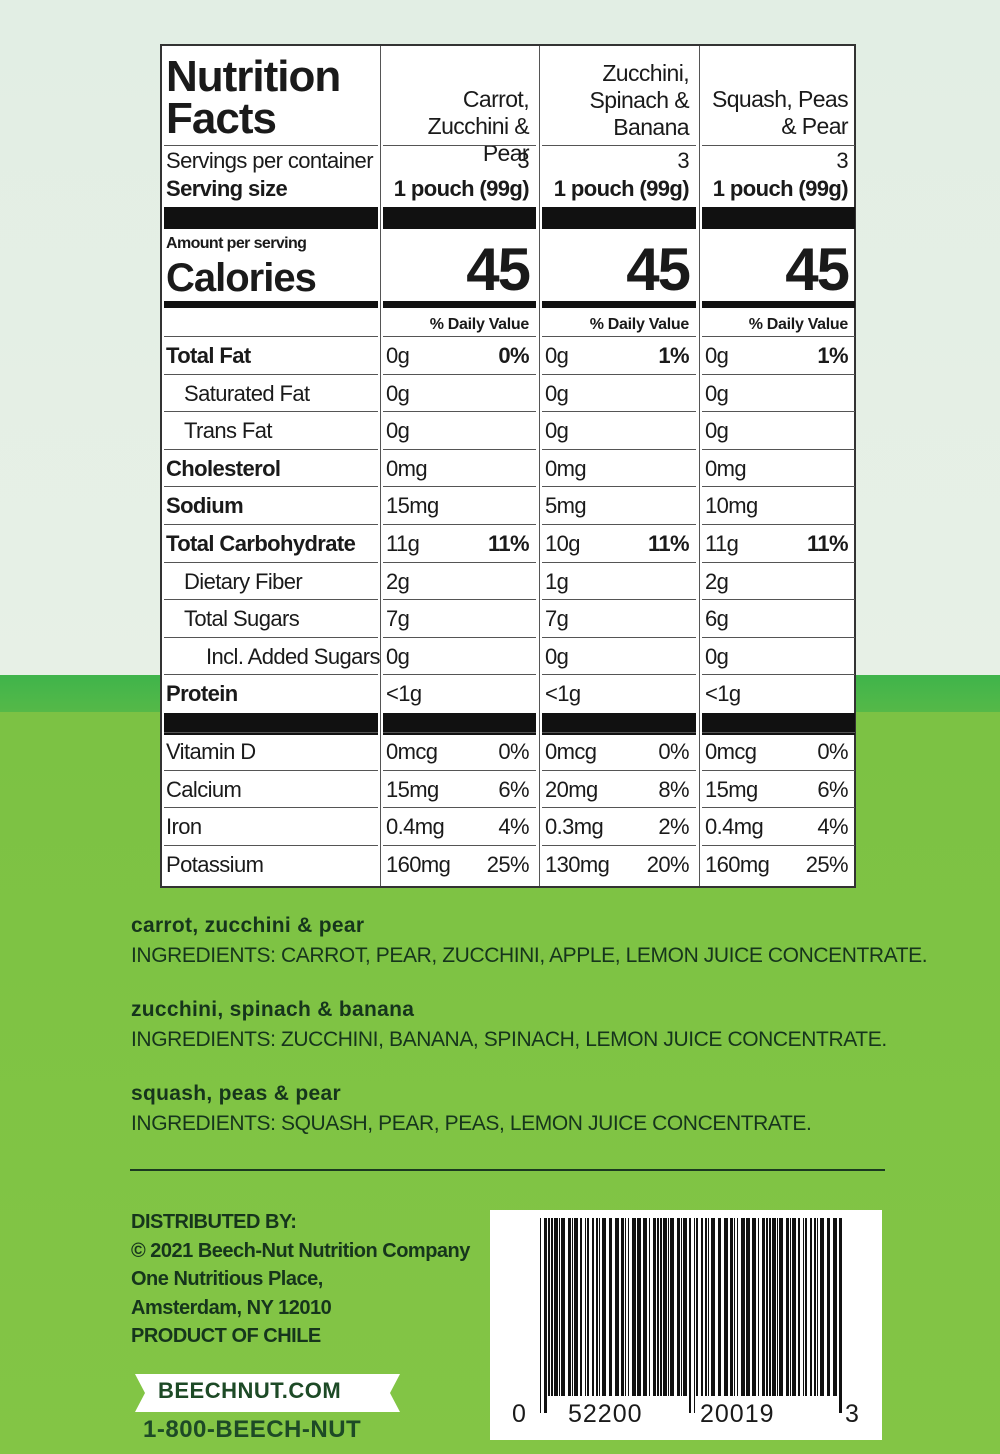  Describe the element at coordinates (507, 1170) in the screenshot. I see `divider` at that location.